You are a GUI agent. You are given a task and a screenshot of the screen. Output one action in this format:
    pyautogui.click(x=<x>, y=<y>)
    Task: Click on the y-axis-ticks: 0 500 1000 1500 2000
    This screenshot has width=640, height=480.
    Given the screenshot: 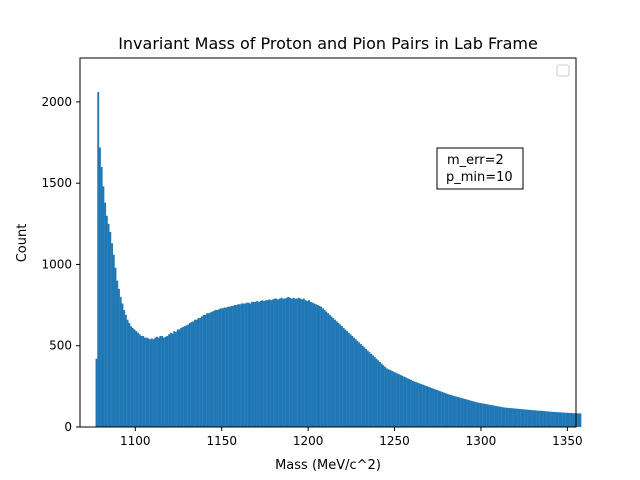 What is the action you would take?
    pyautogui.click(x=60, y=264)
    